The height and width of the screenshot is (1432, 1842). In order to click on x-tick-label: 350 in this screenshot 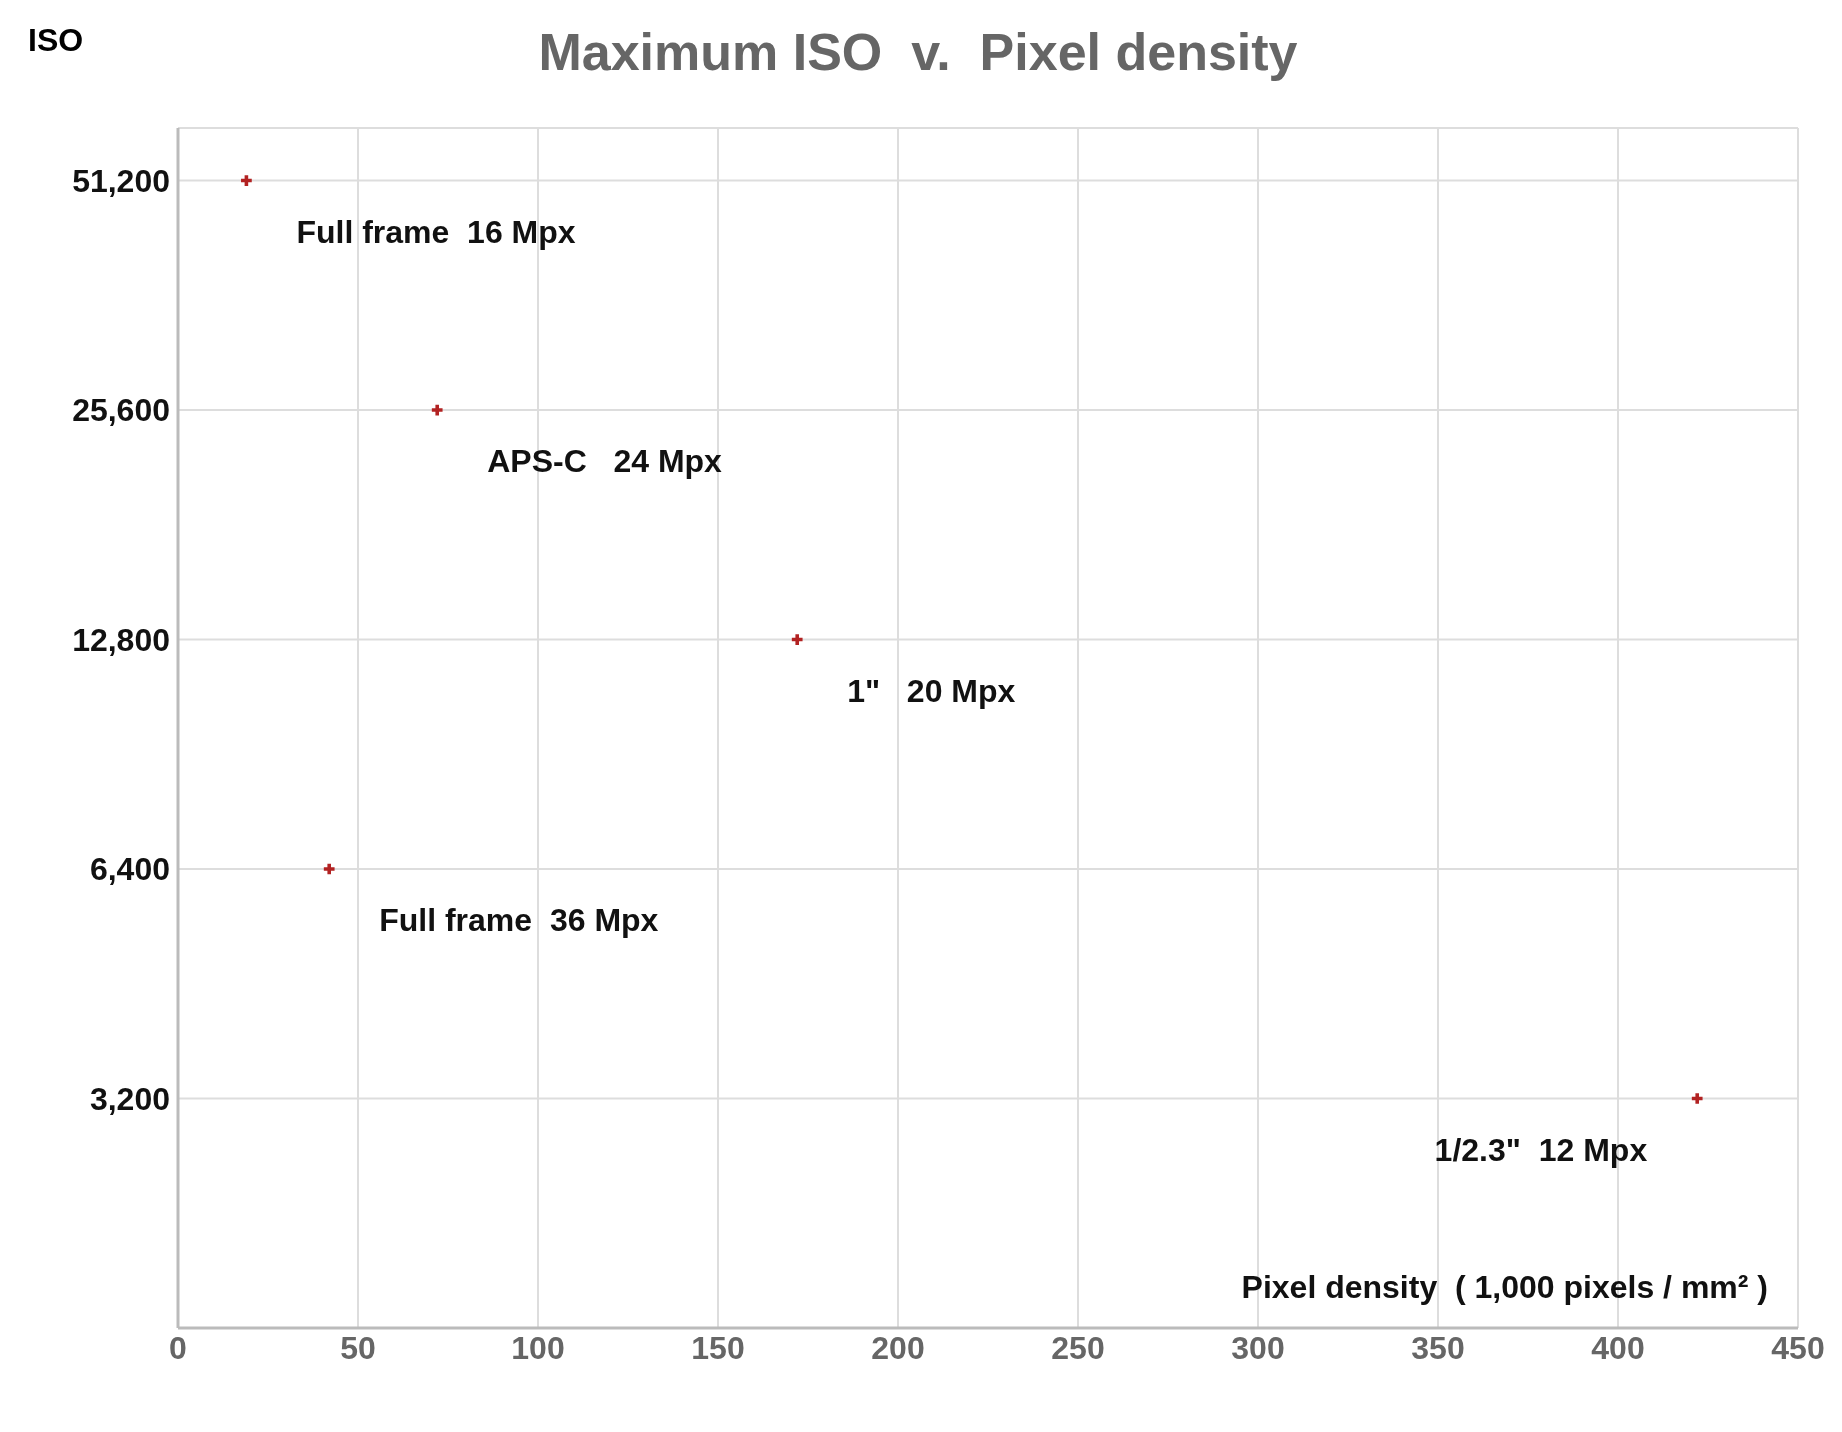, I will do `click(1438, 1347)`.